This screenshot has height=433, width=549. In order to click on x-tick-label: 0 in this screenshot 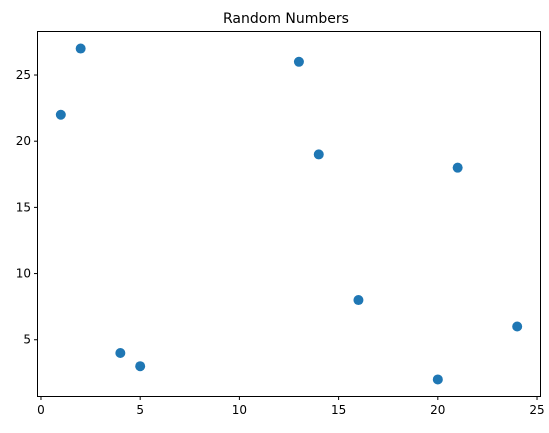, I will do `click(41, 410)`.